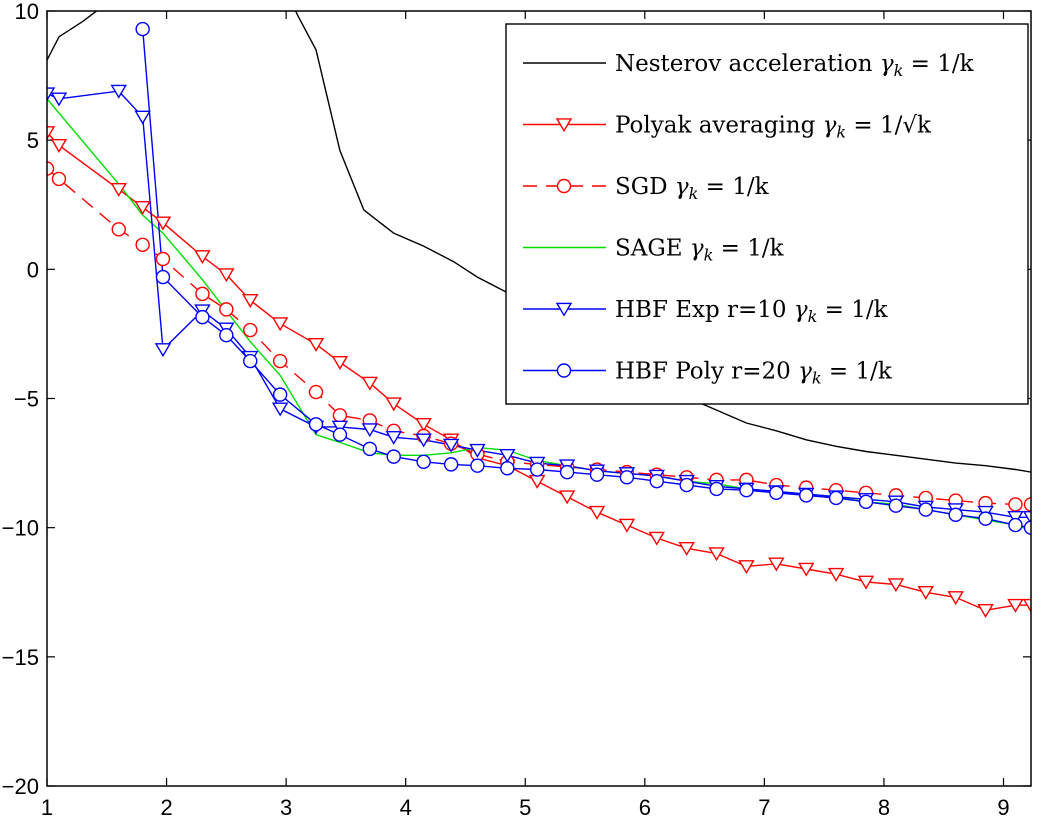 The width and height of the screenshot is (1046, 817). I want to click on legend-label-part: Polyak averaging, so click(719, 126).